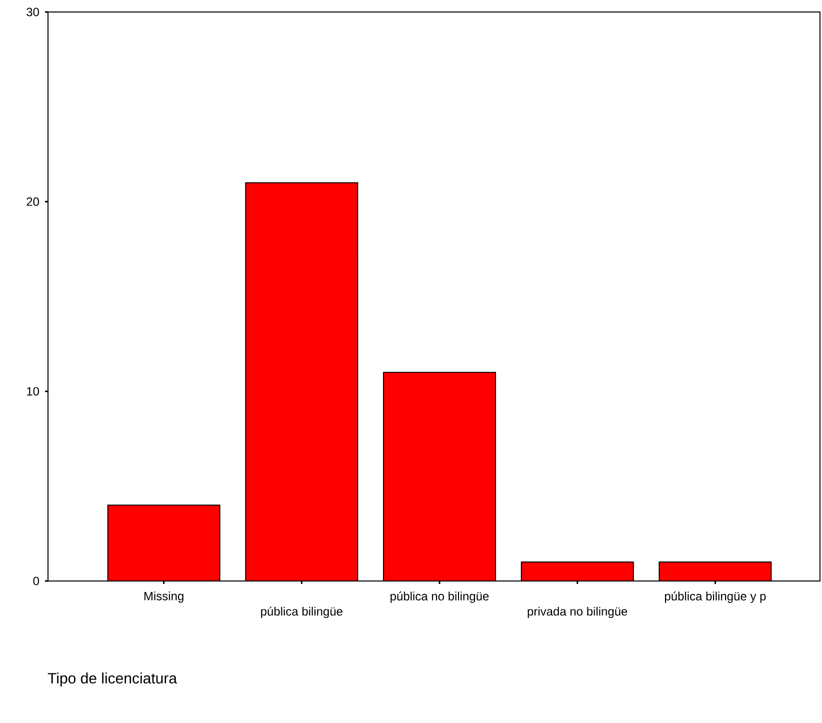 The image size is (822, 723). What do you see at coordinates (113, 679) in the screenshot?
I see `x-axis-title: Tipo de licenciatura` at bounding box center [113, 679].